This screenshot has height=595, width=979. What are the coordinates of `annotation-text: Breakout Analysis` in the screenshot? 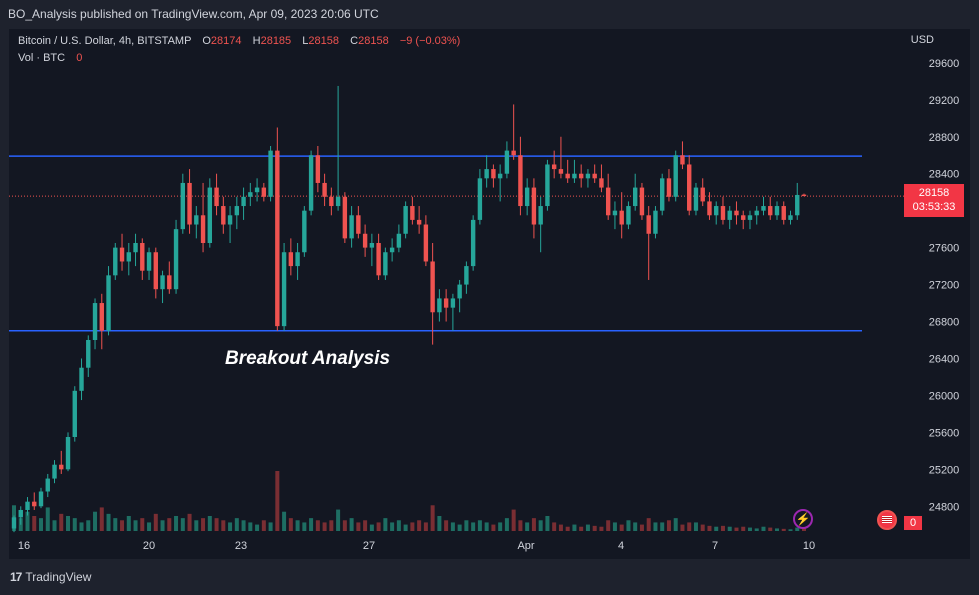 It's located at (308, 358).